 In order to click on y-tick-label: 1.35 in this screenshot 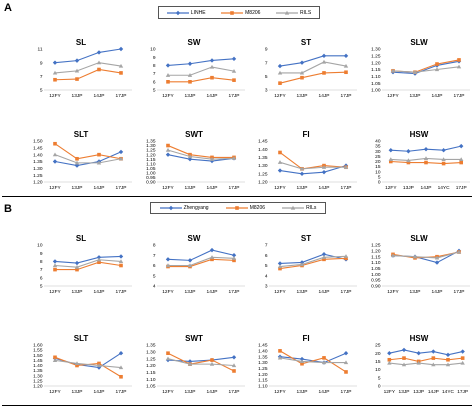, I will do `click(151, 346)`.